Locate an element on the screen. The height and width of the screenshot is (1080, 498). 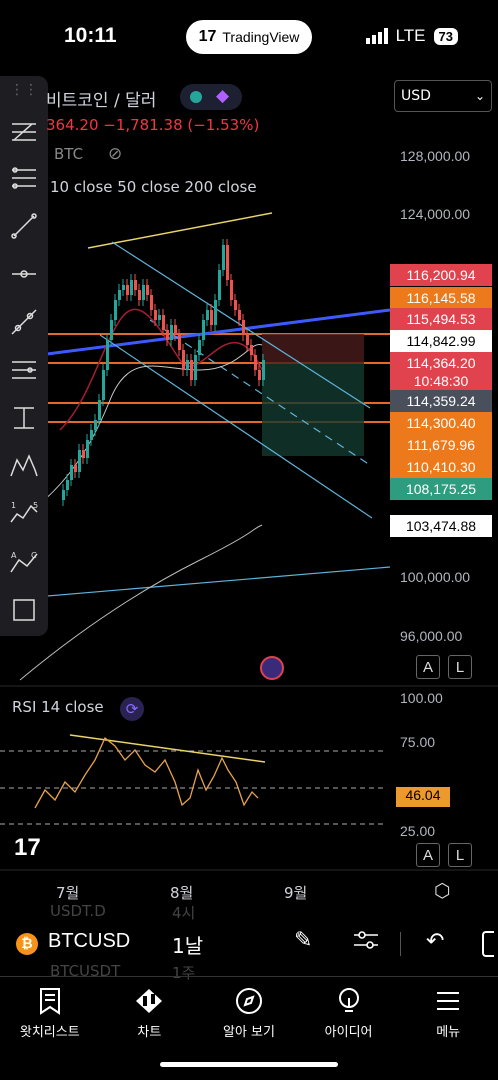
price-change: 364.20 −1,781.38 (−1.53%) is located at coordinates (153, 125).